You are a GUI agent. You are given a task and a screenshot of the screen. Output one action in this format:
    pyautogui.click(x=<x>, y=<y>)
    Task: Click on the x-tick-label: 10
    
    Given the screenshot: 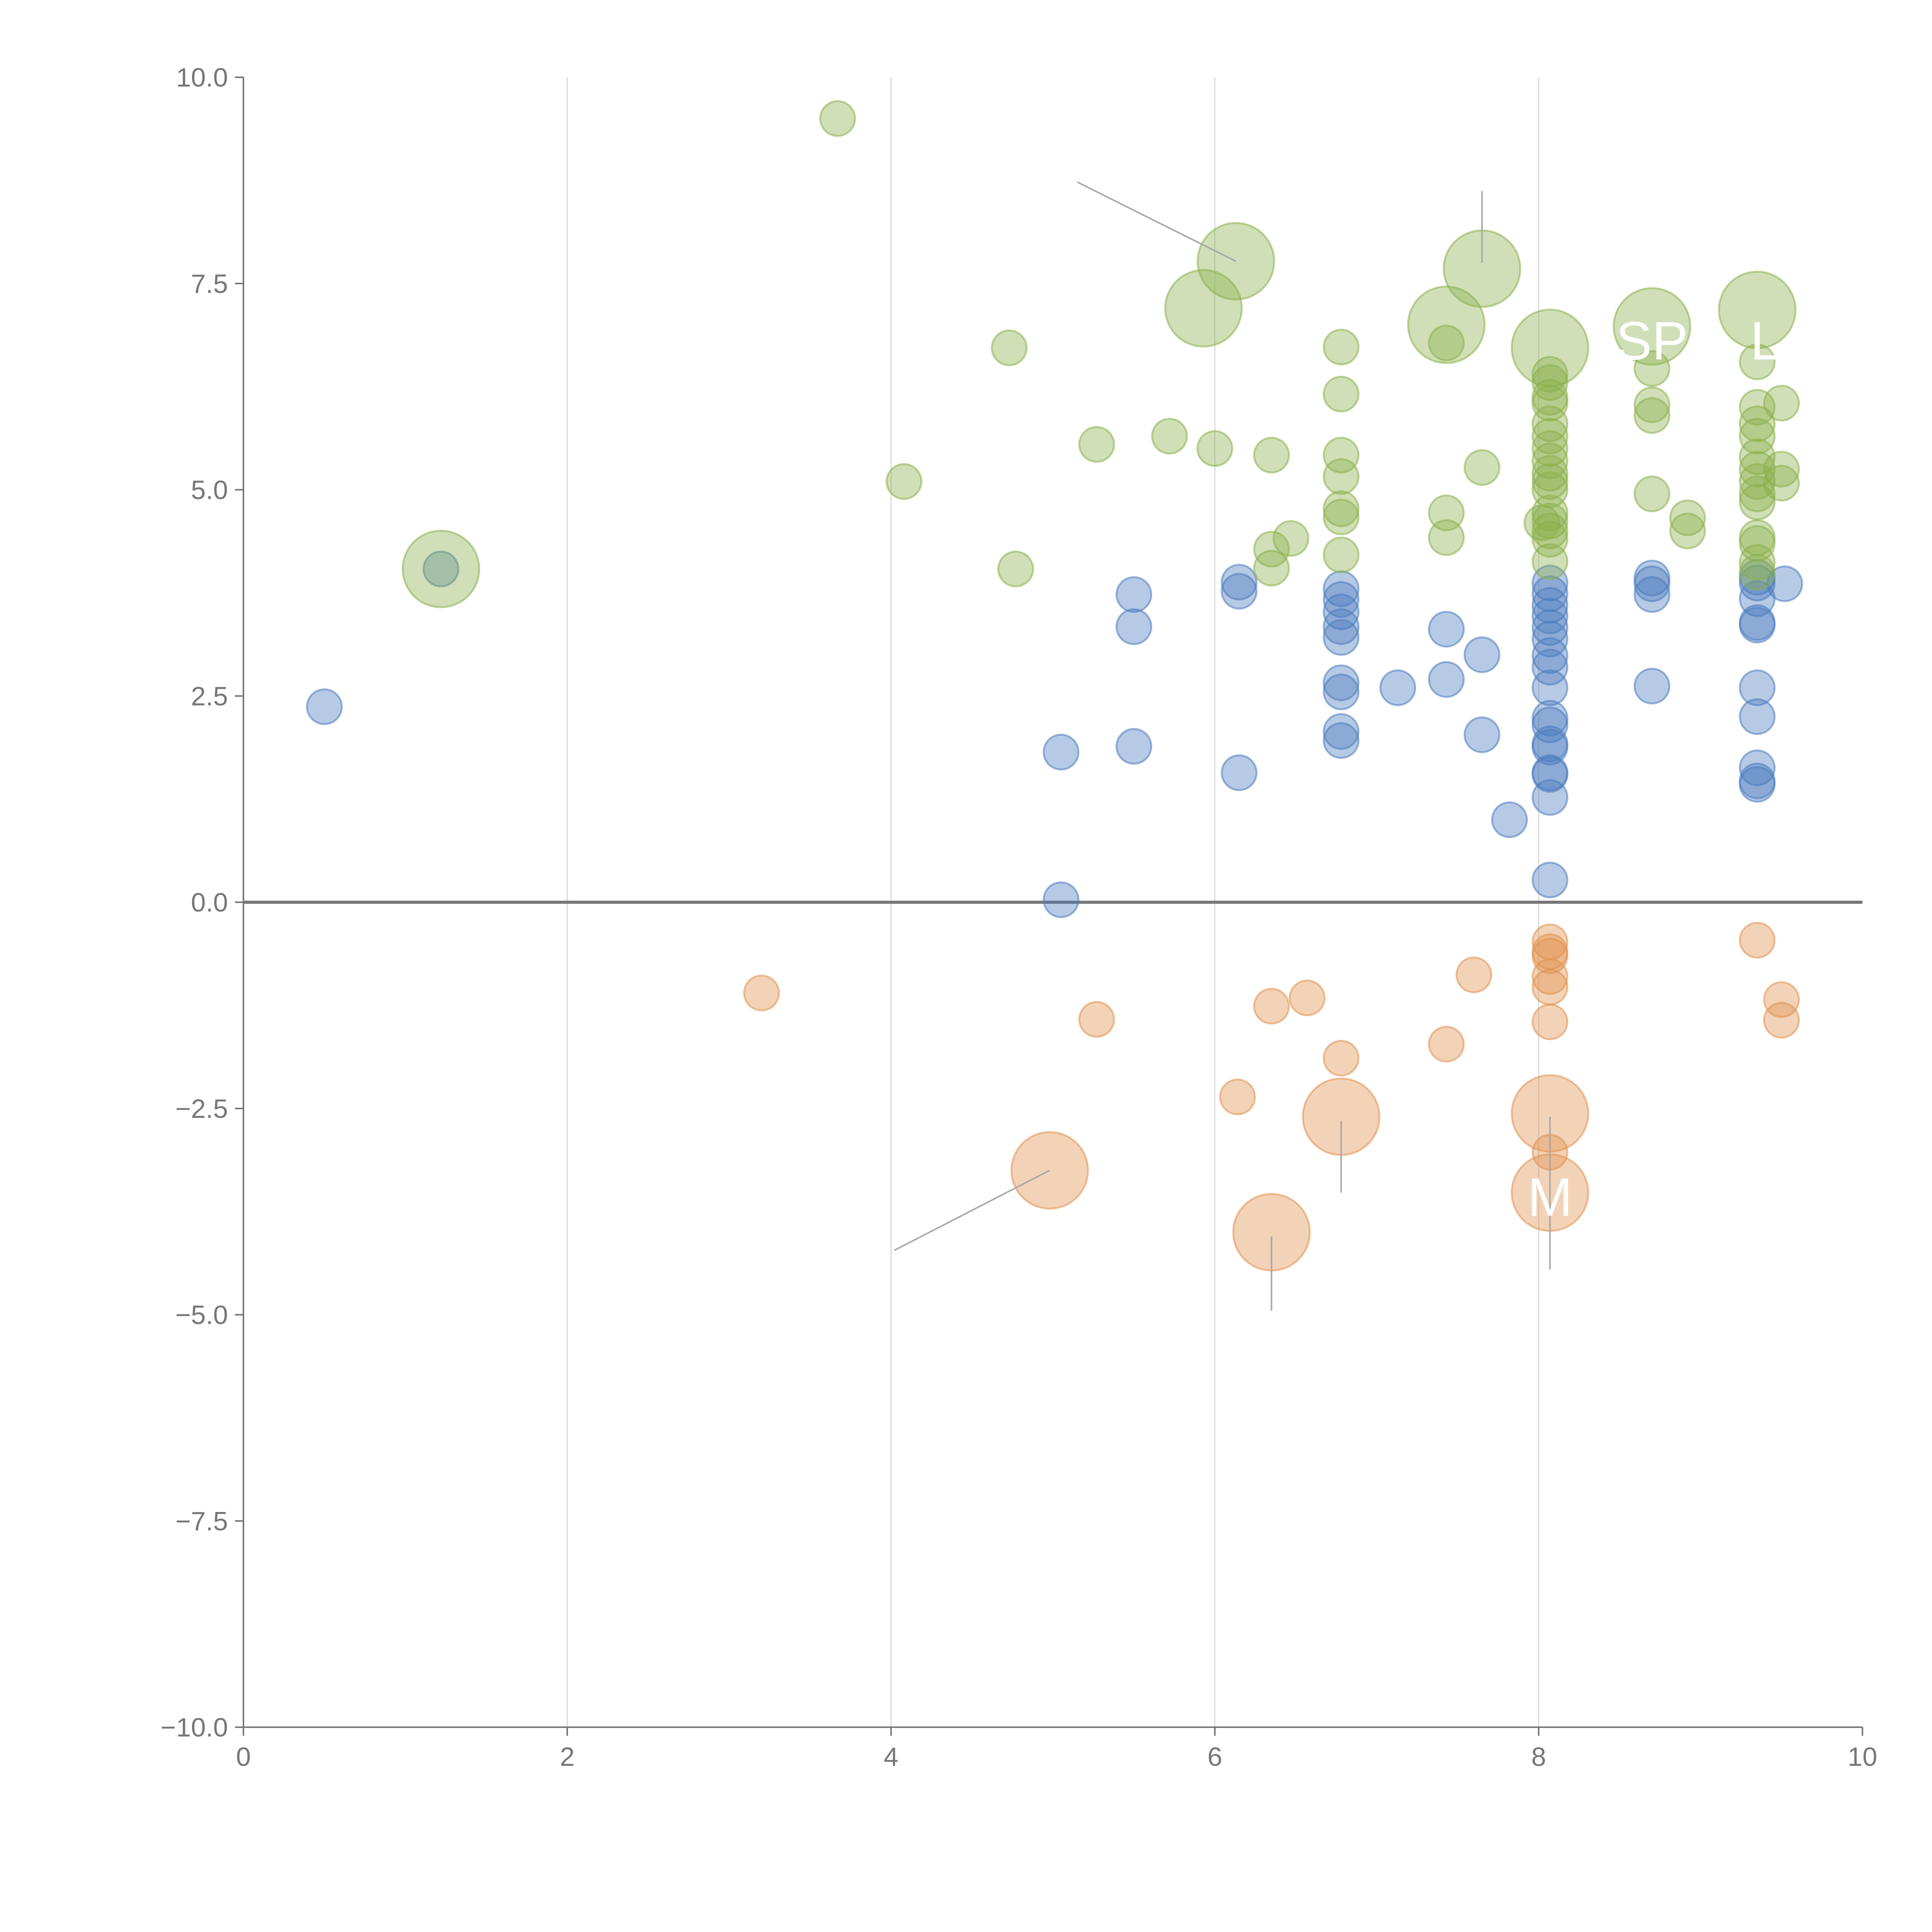 What is the action you would take?
    pyautogui.click(x=1863, y=1757)
    